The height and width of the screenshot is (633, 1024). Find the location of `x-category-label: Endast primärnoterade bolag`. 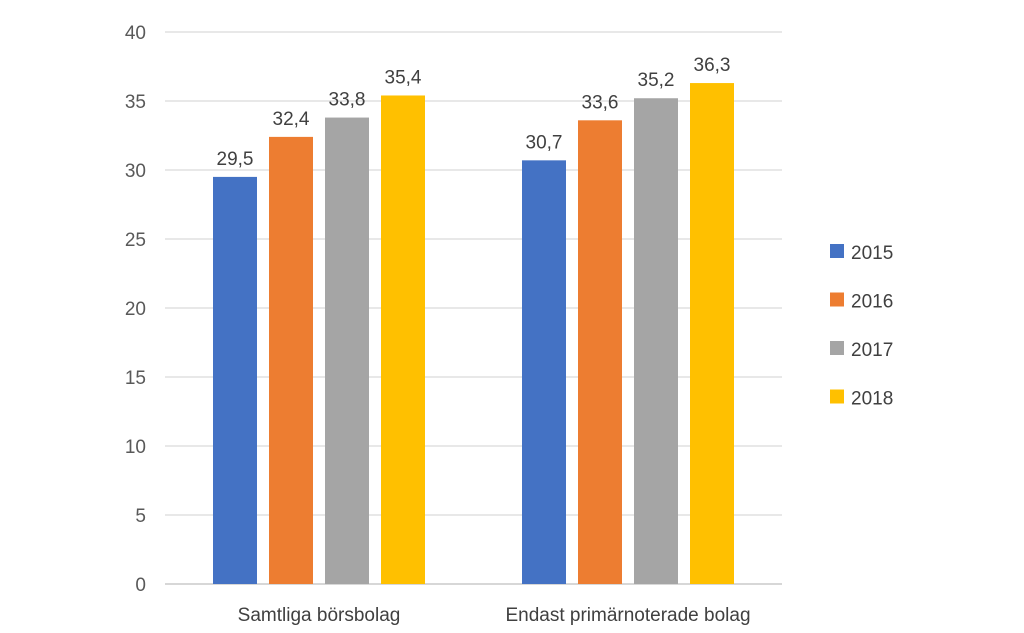

x-category-label: Endast primärnoterade bolag is located at coordinates (627, 615).